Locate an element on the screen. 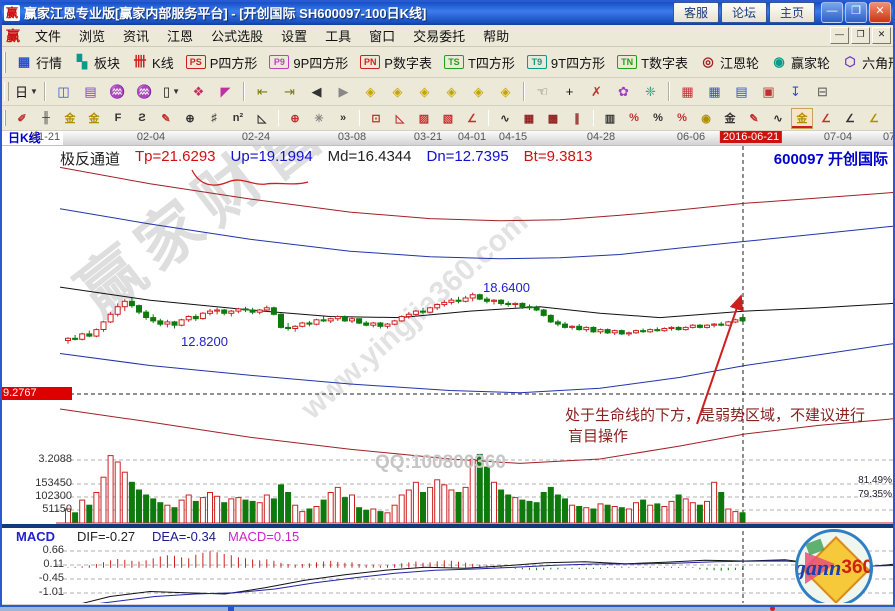 Image resolution: width=895 pixels, height=611 pixels. wave-line-icon: ∿ is located at coordinates (505, 118).